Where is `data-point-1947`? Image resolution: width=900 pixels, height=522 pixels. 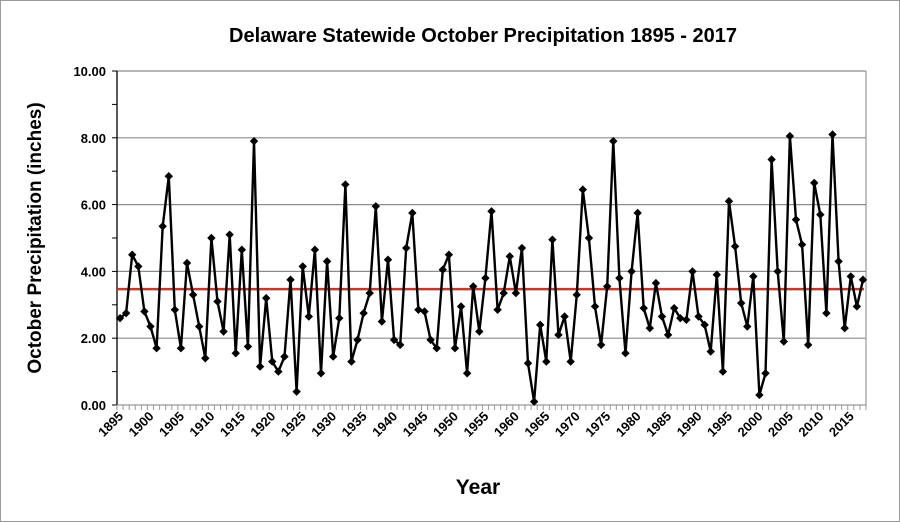 data-point-1947 is located at coordinates (436, 348).